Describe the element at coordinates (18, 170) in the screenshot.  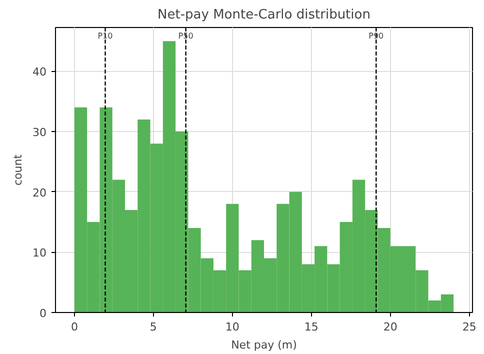
I see `y-axis-title: count` at that location.